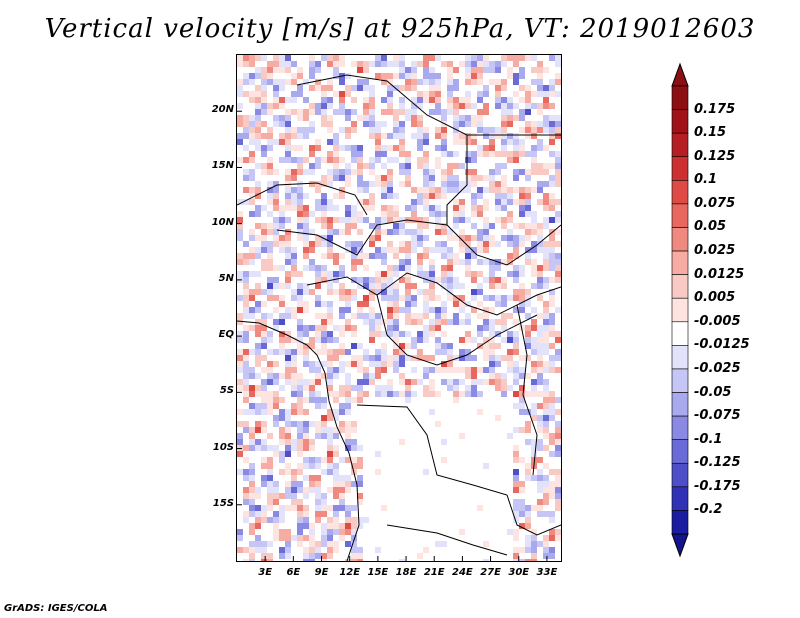 Image resolution: width=800 pixels, height=618 pixels. Describe the element at coordinates (490, 572) in the screenshot. I see `longitude-label: 27E` at that location.